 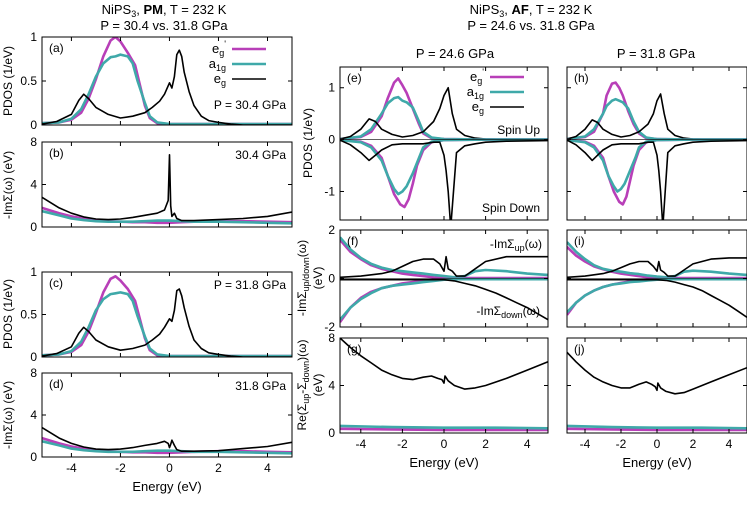 I want to click on ytick-label-a: 1, so click(x=33, y=37).